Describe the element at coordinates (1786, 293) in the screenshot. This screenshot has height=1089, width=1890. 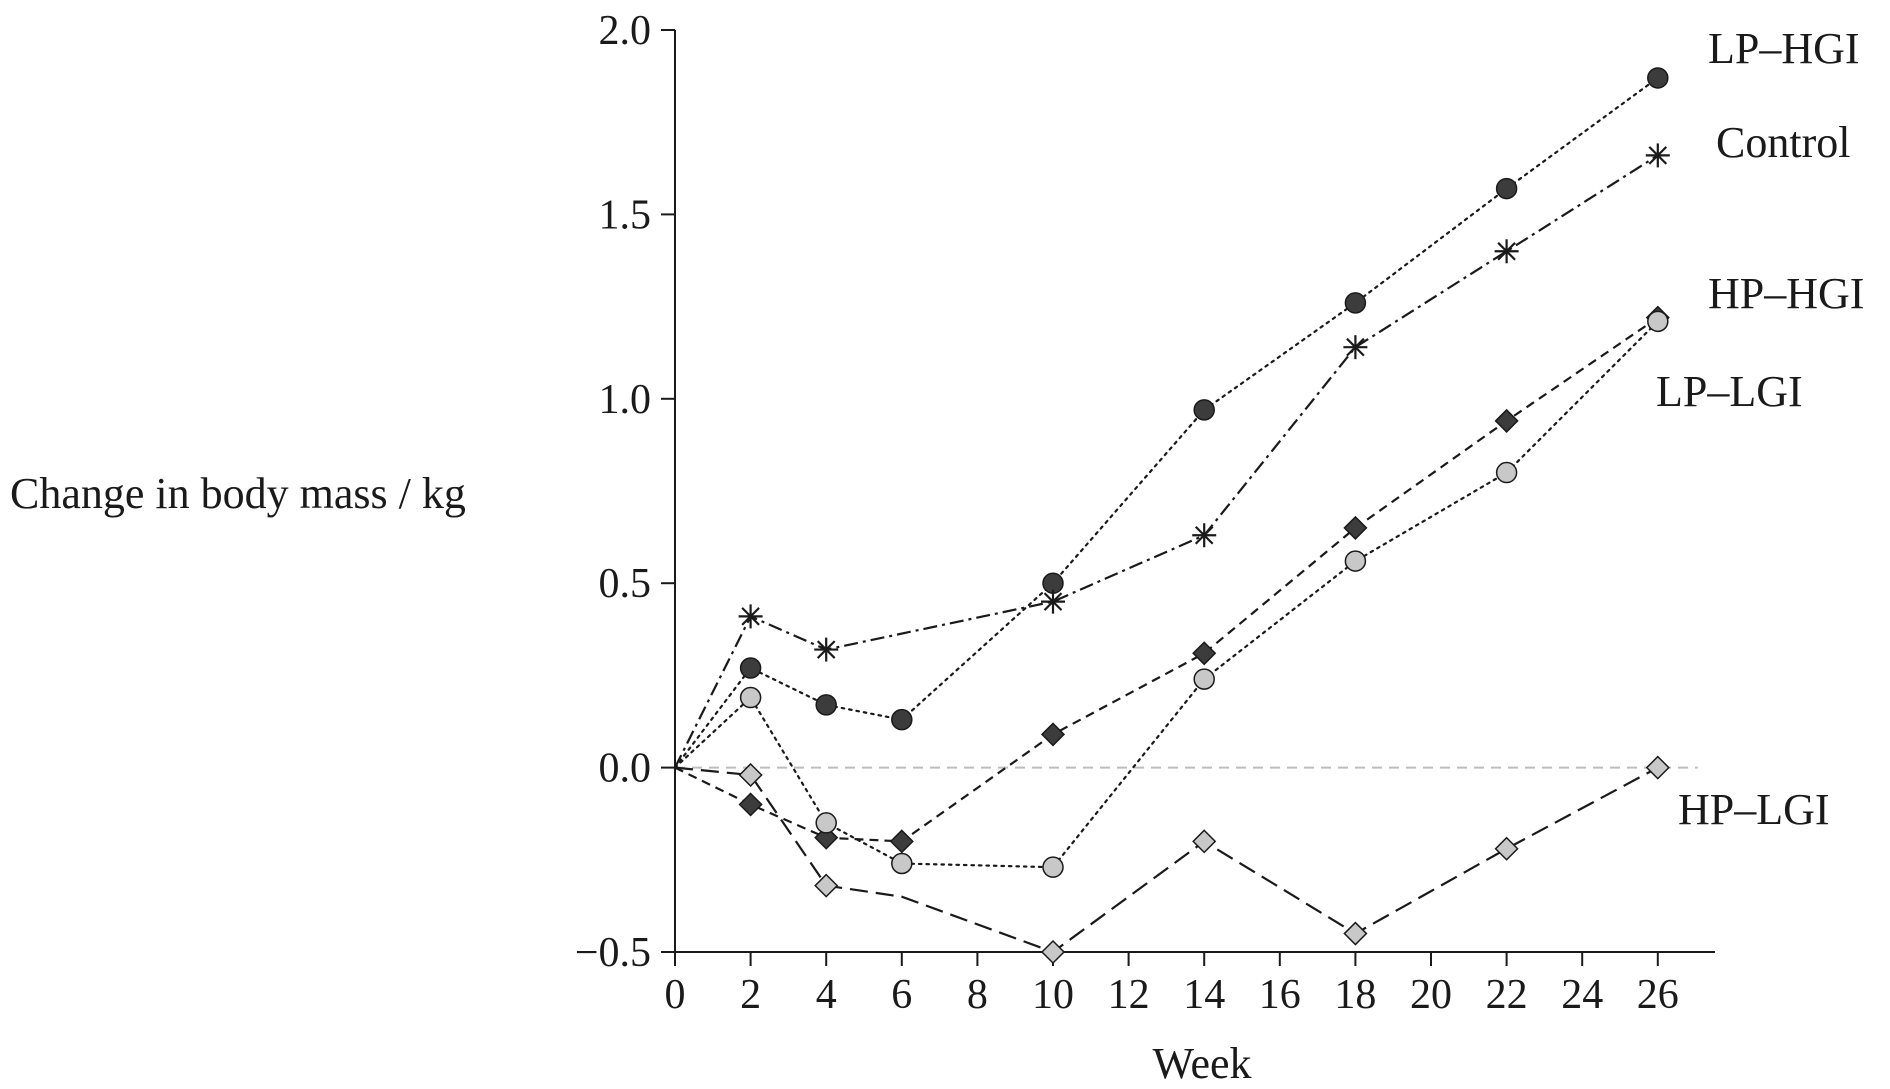
I see `series-label-hp-hgi: HP–HGI` at that location.